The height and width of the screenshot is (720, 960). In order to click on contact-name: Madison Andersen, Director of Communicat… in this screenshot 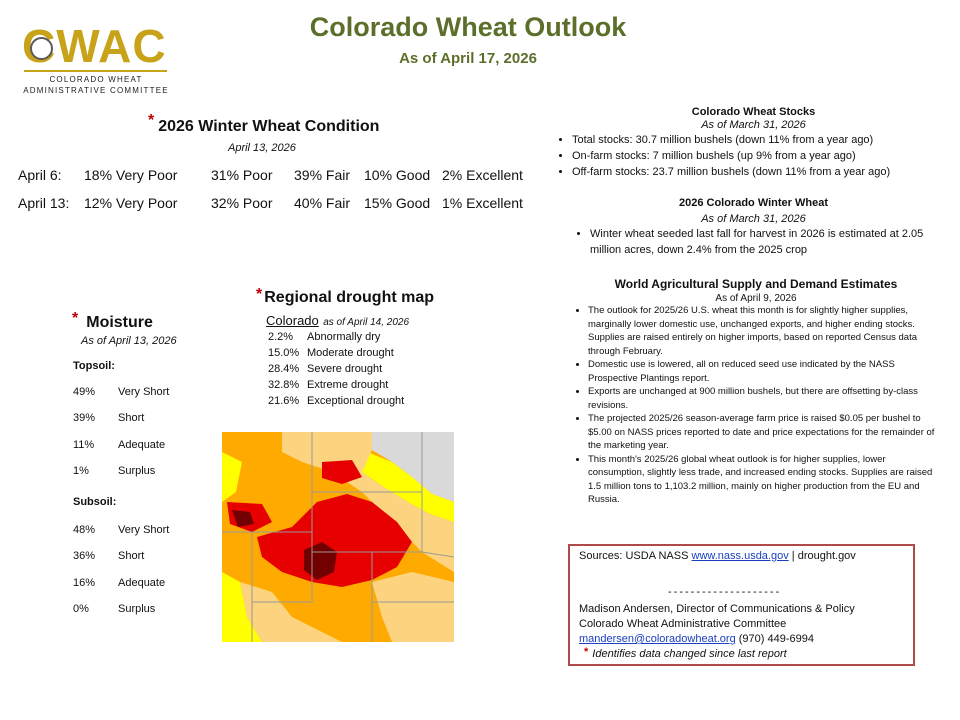, I will do `click(717, 609)`.